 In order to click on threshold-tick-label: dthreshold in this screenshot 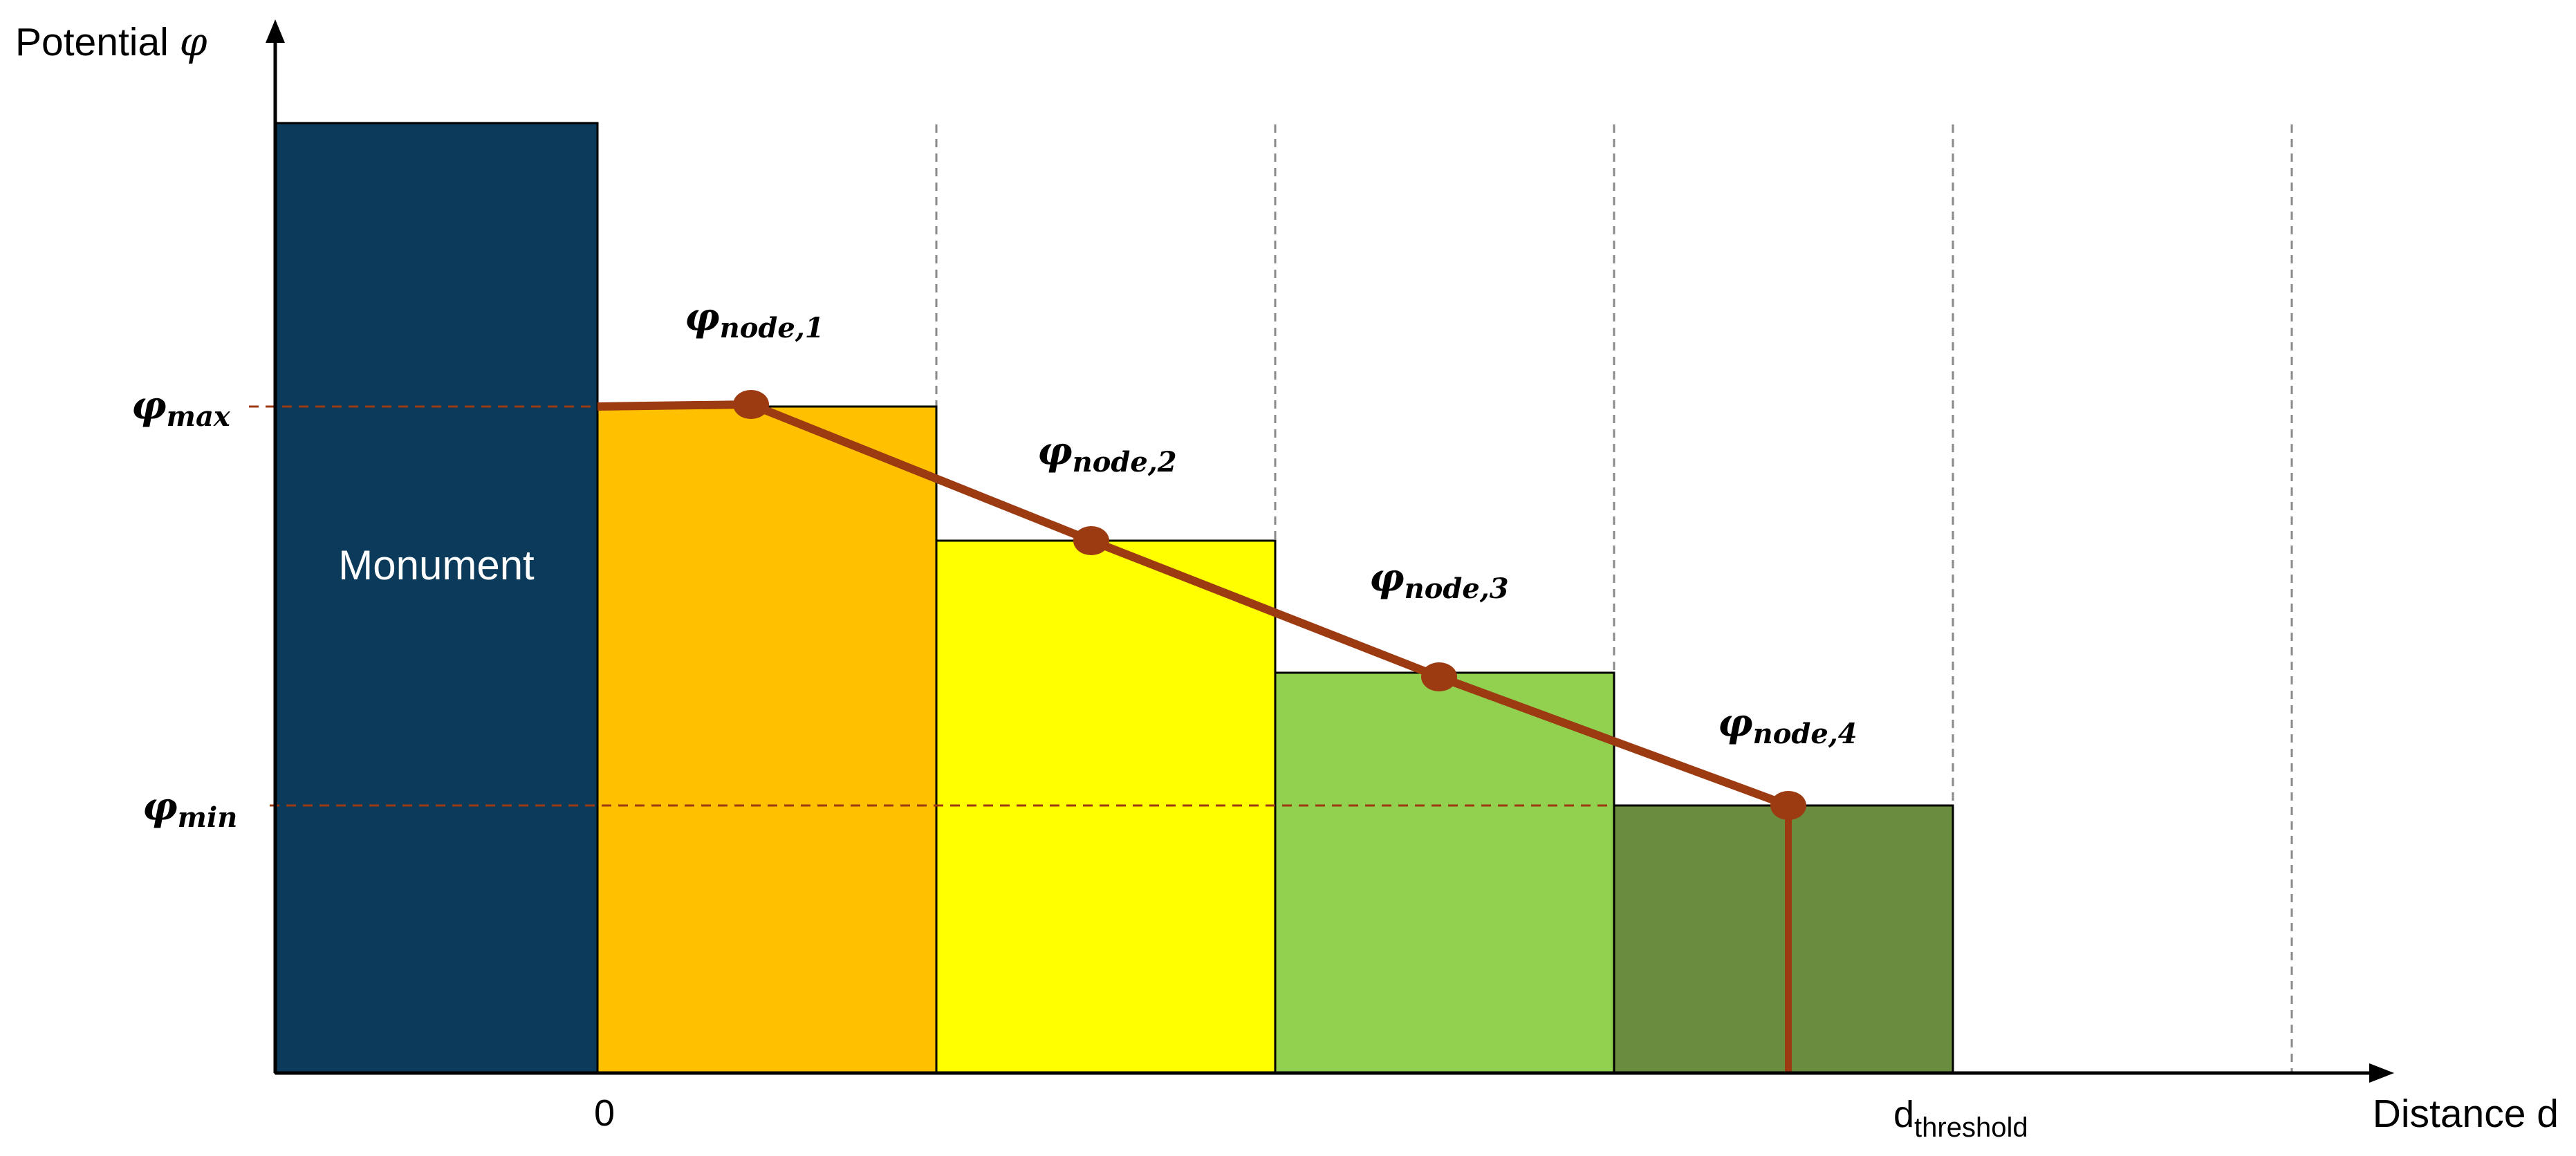, I will do `click(1961, 1118)`.